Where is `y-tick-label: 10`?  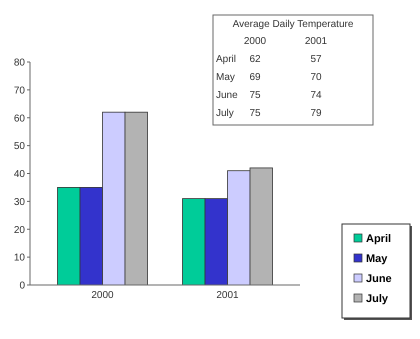 y-tick-label: 10 is located at coordinates (20, 258).